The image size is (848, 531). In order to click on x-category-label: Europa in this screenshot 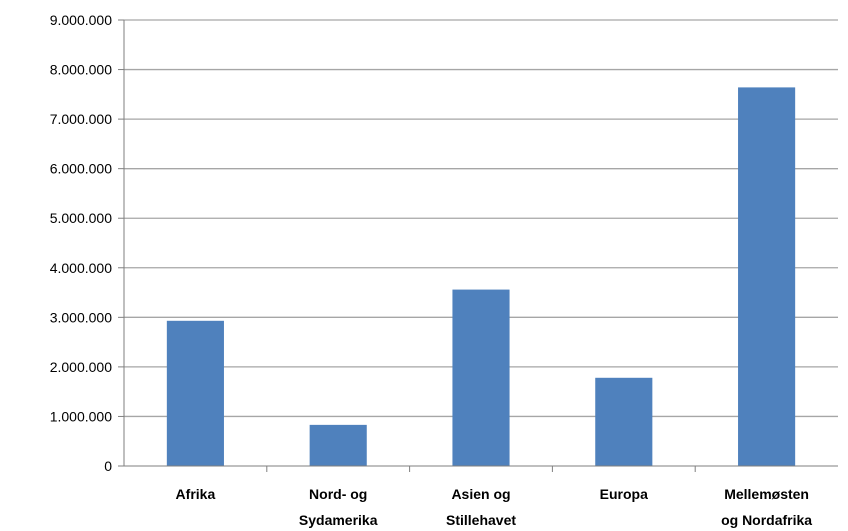, I will do `click(624, 494)`.